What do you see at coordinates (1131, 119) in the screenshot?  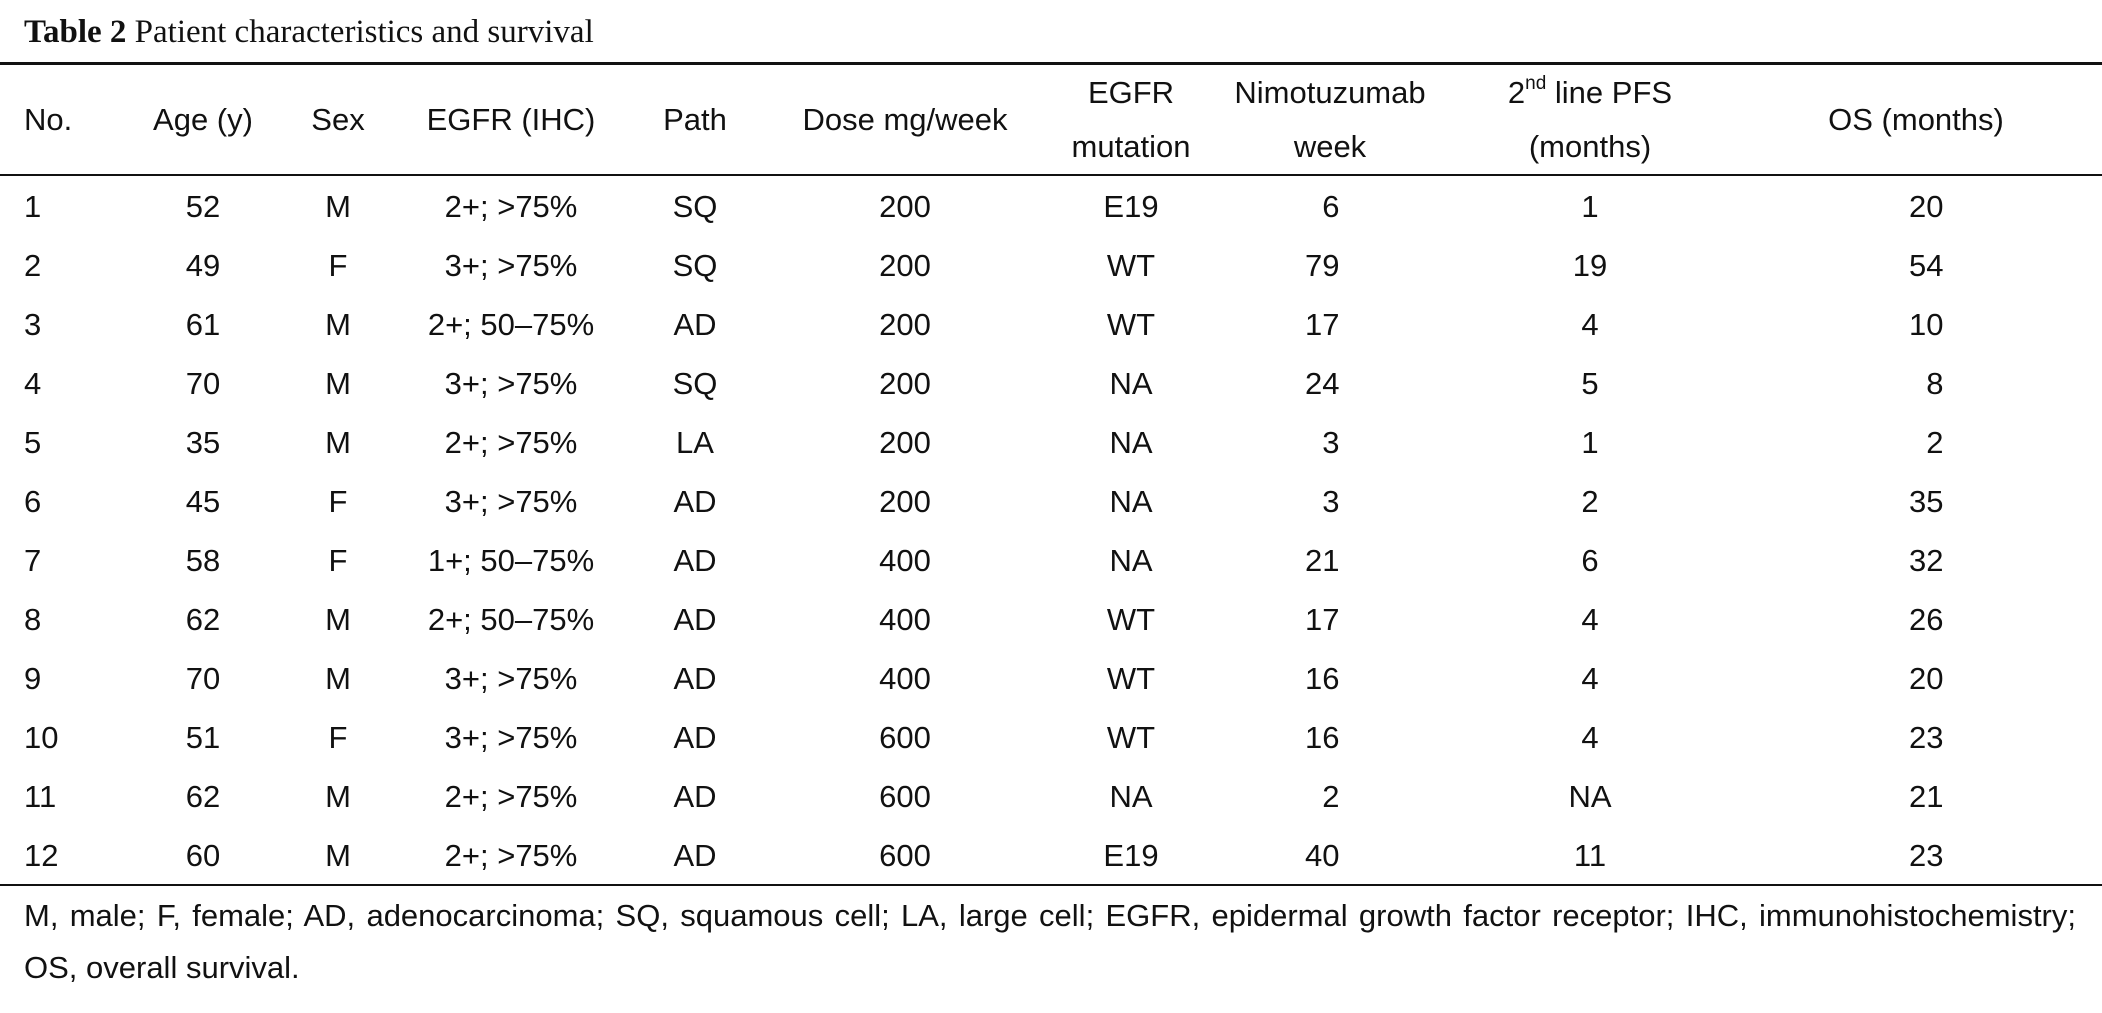 I see `header-egfr-mutation: EGFR mutation` at bounding box center [1131, 119].